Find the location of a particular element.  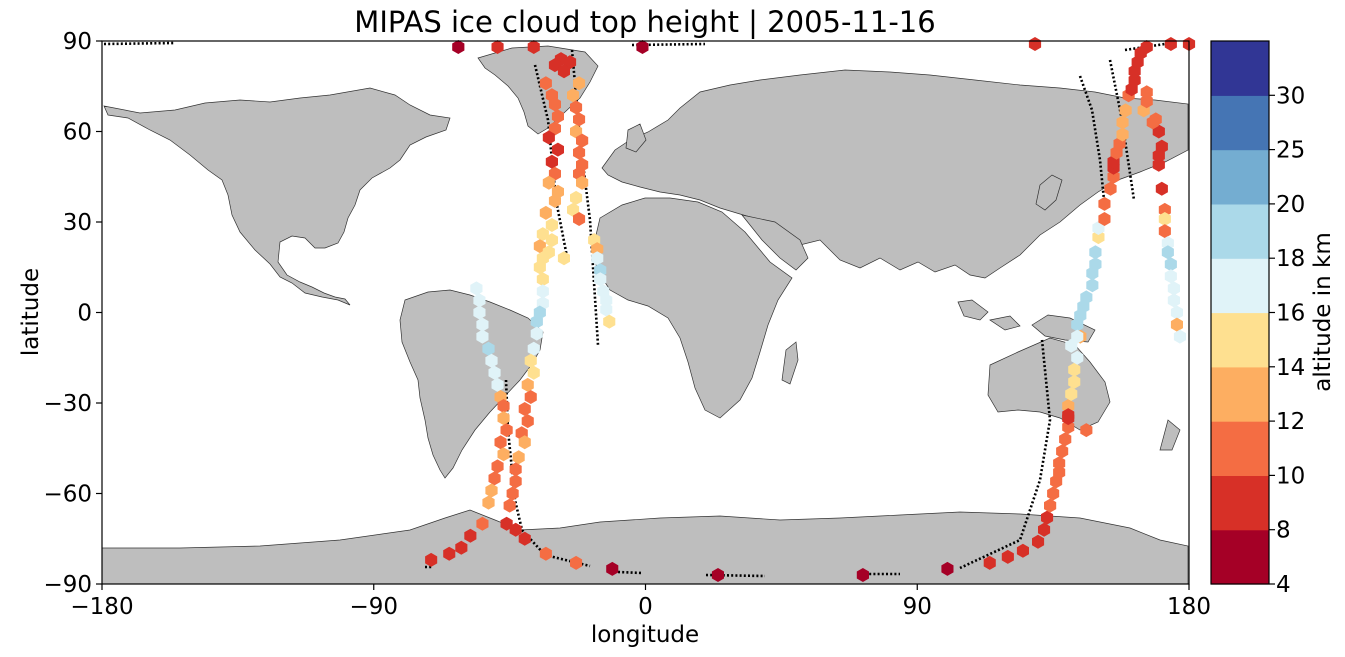

colorbar-tick-label: 4 is located at coordinates (1283, 585).